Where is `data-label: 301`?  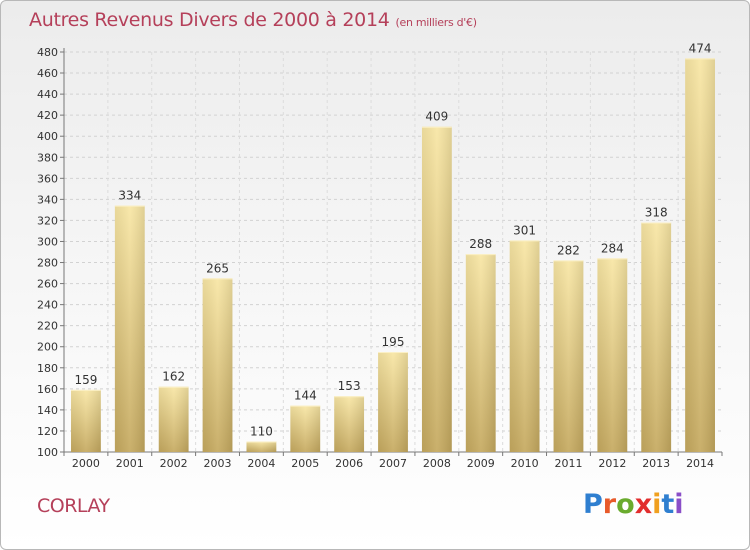
data-label: 301 is located at coordinates (524, 230).